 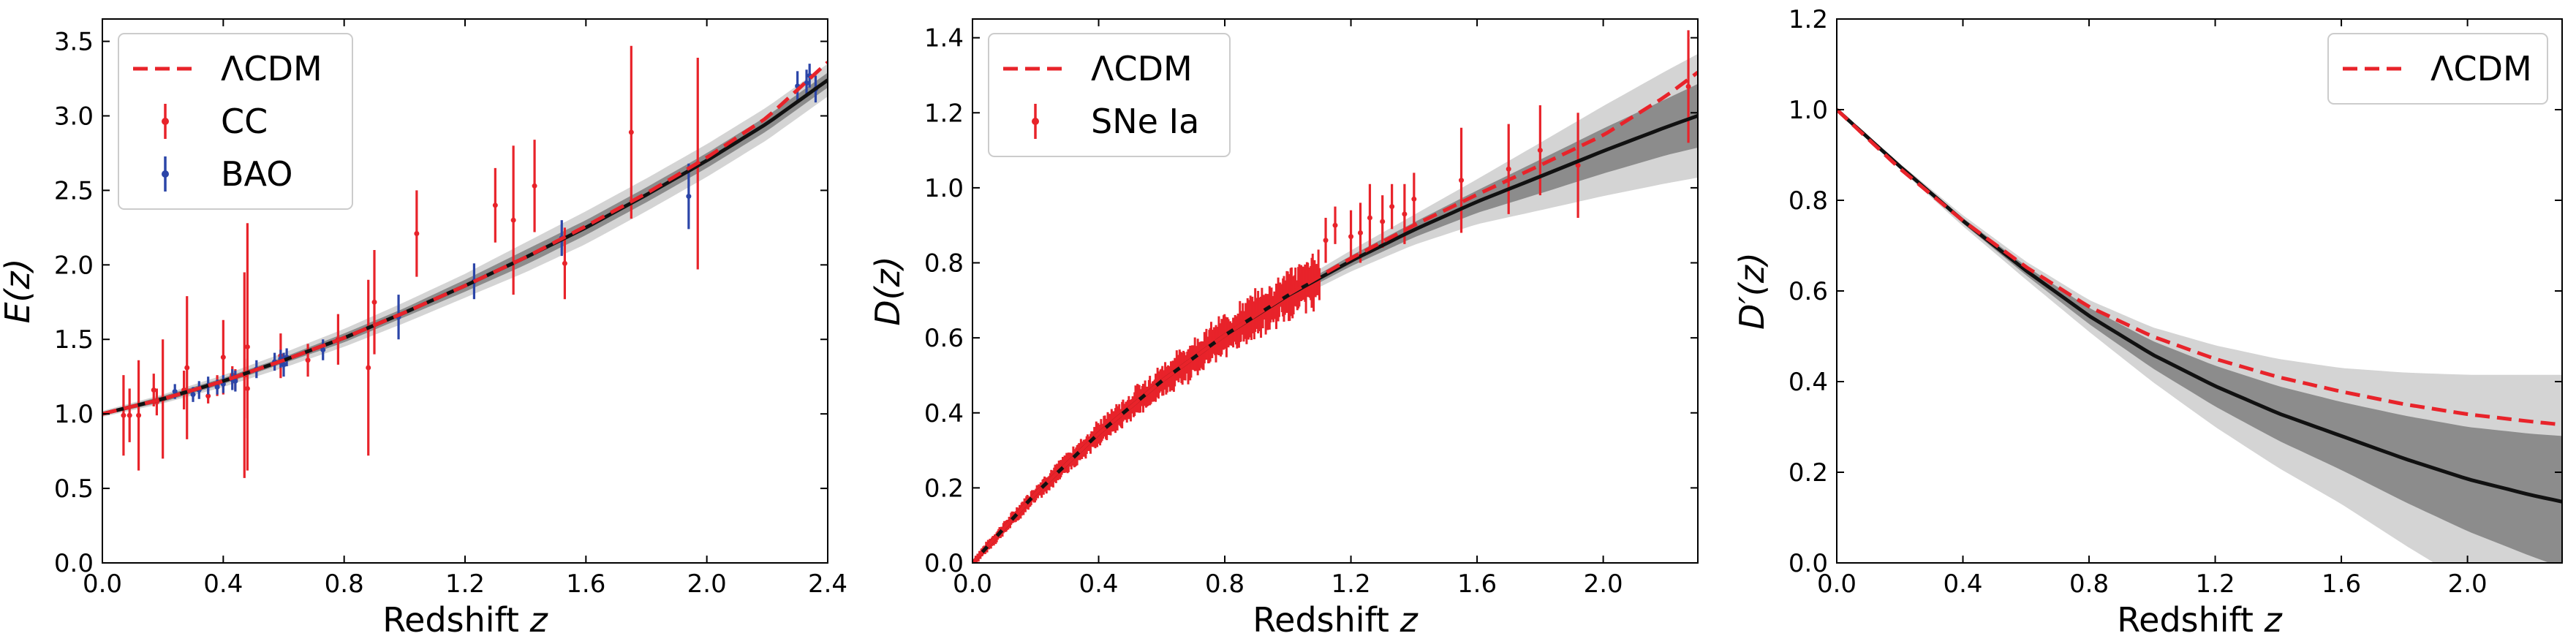 I want to click on y-tick-label: 2.0, so click(x=74, y=266).